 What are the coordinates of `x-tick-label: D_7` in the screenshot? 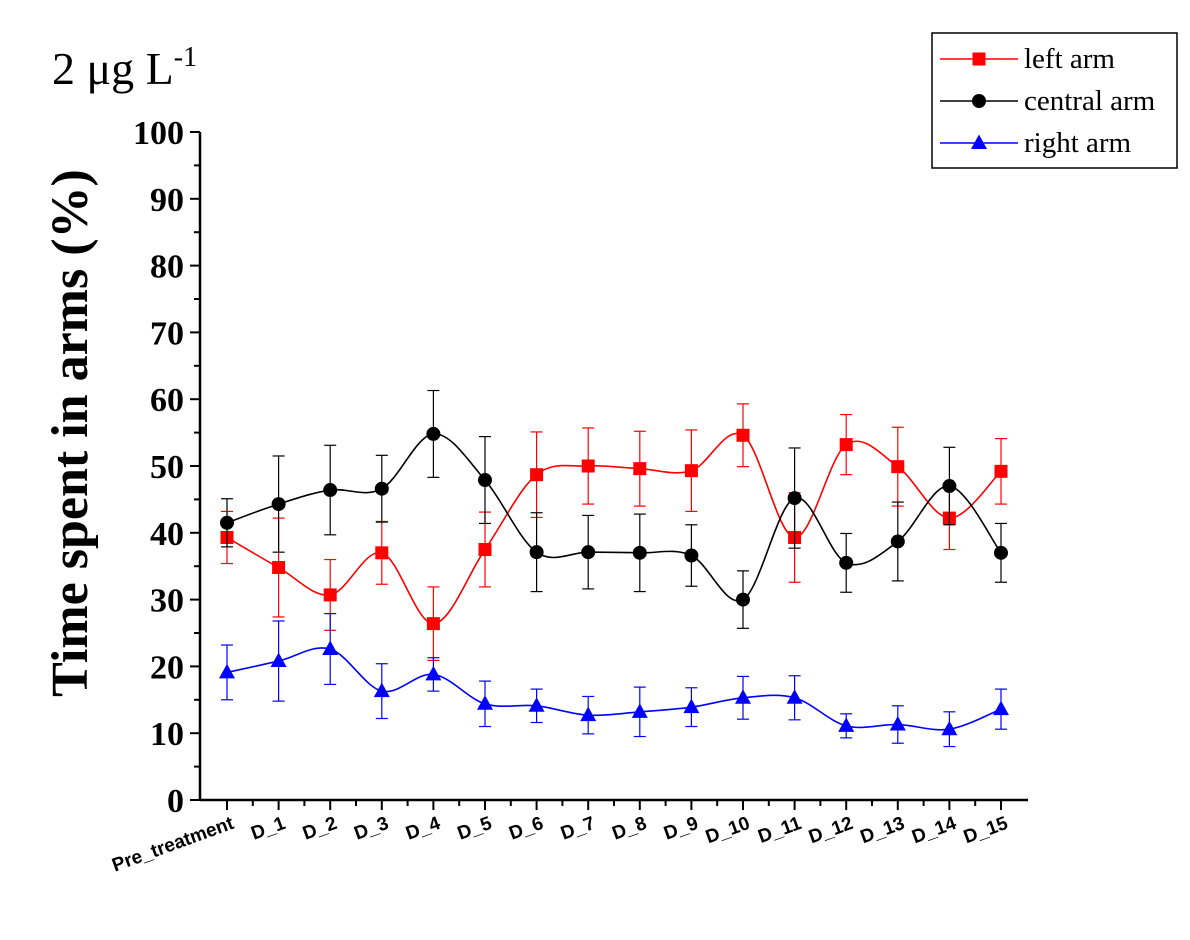 It's located at (578, 829).